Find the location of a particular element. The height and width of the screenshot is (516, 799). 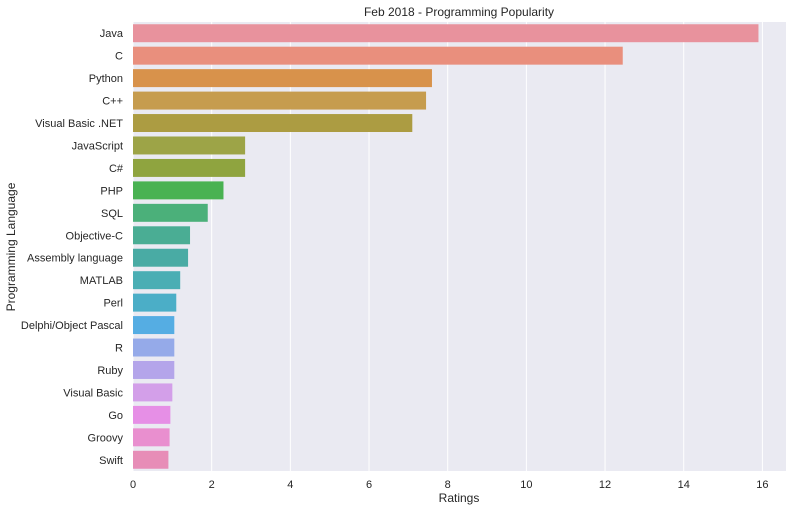

x-tick-label: 4 is located at coordinates (290, 485).